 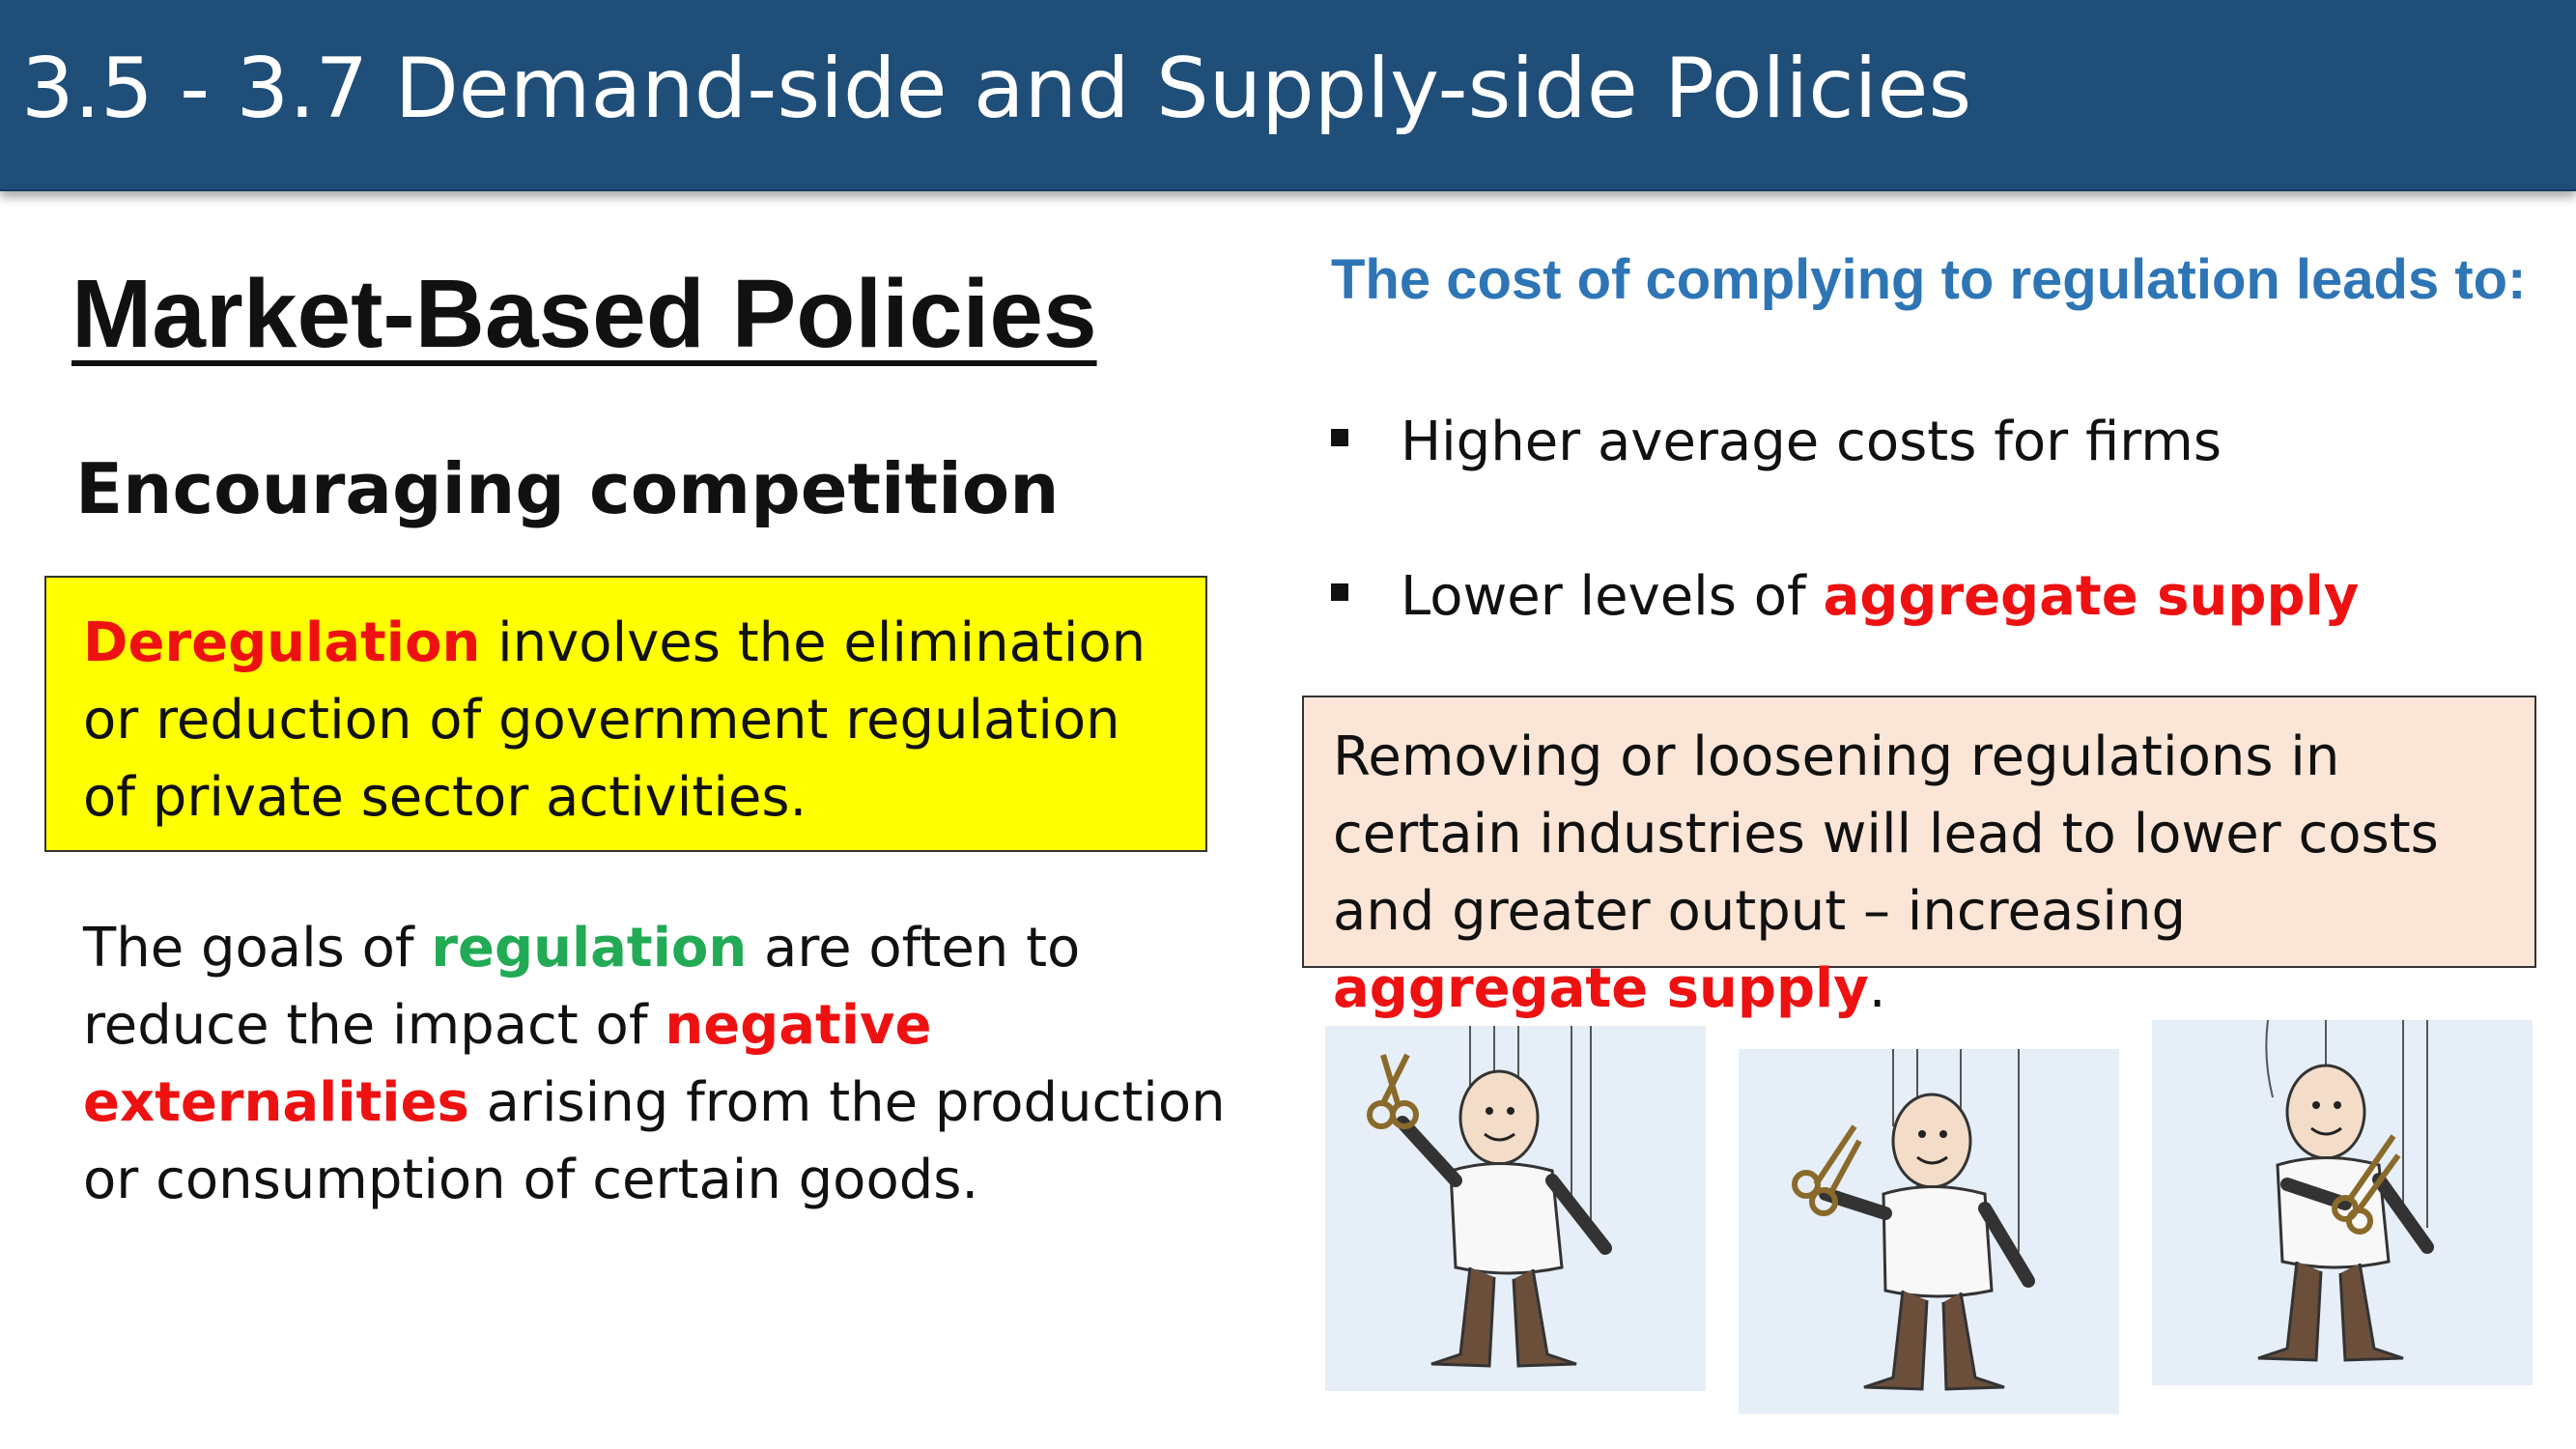 What do you see at coordinates (1877, 988) in the screenshot?
I see `summary-end: .` at bounding box center [1877, 988].